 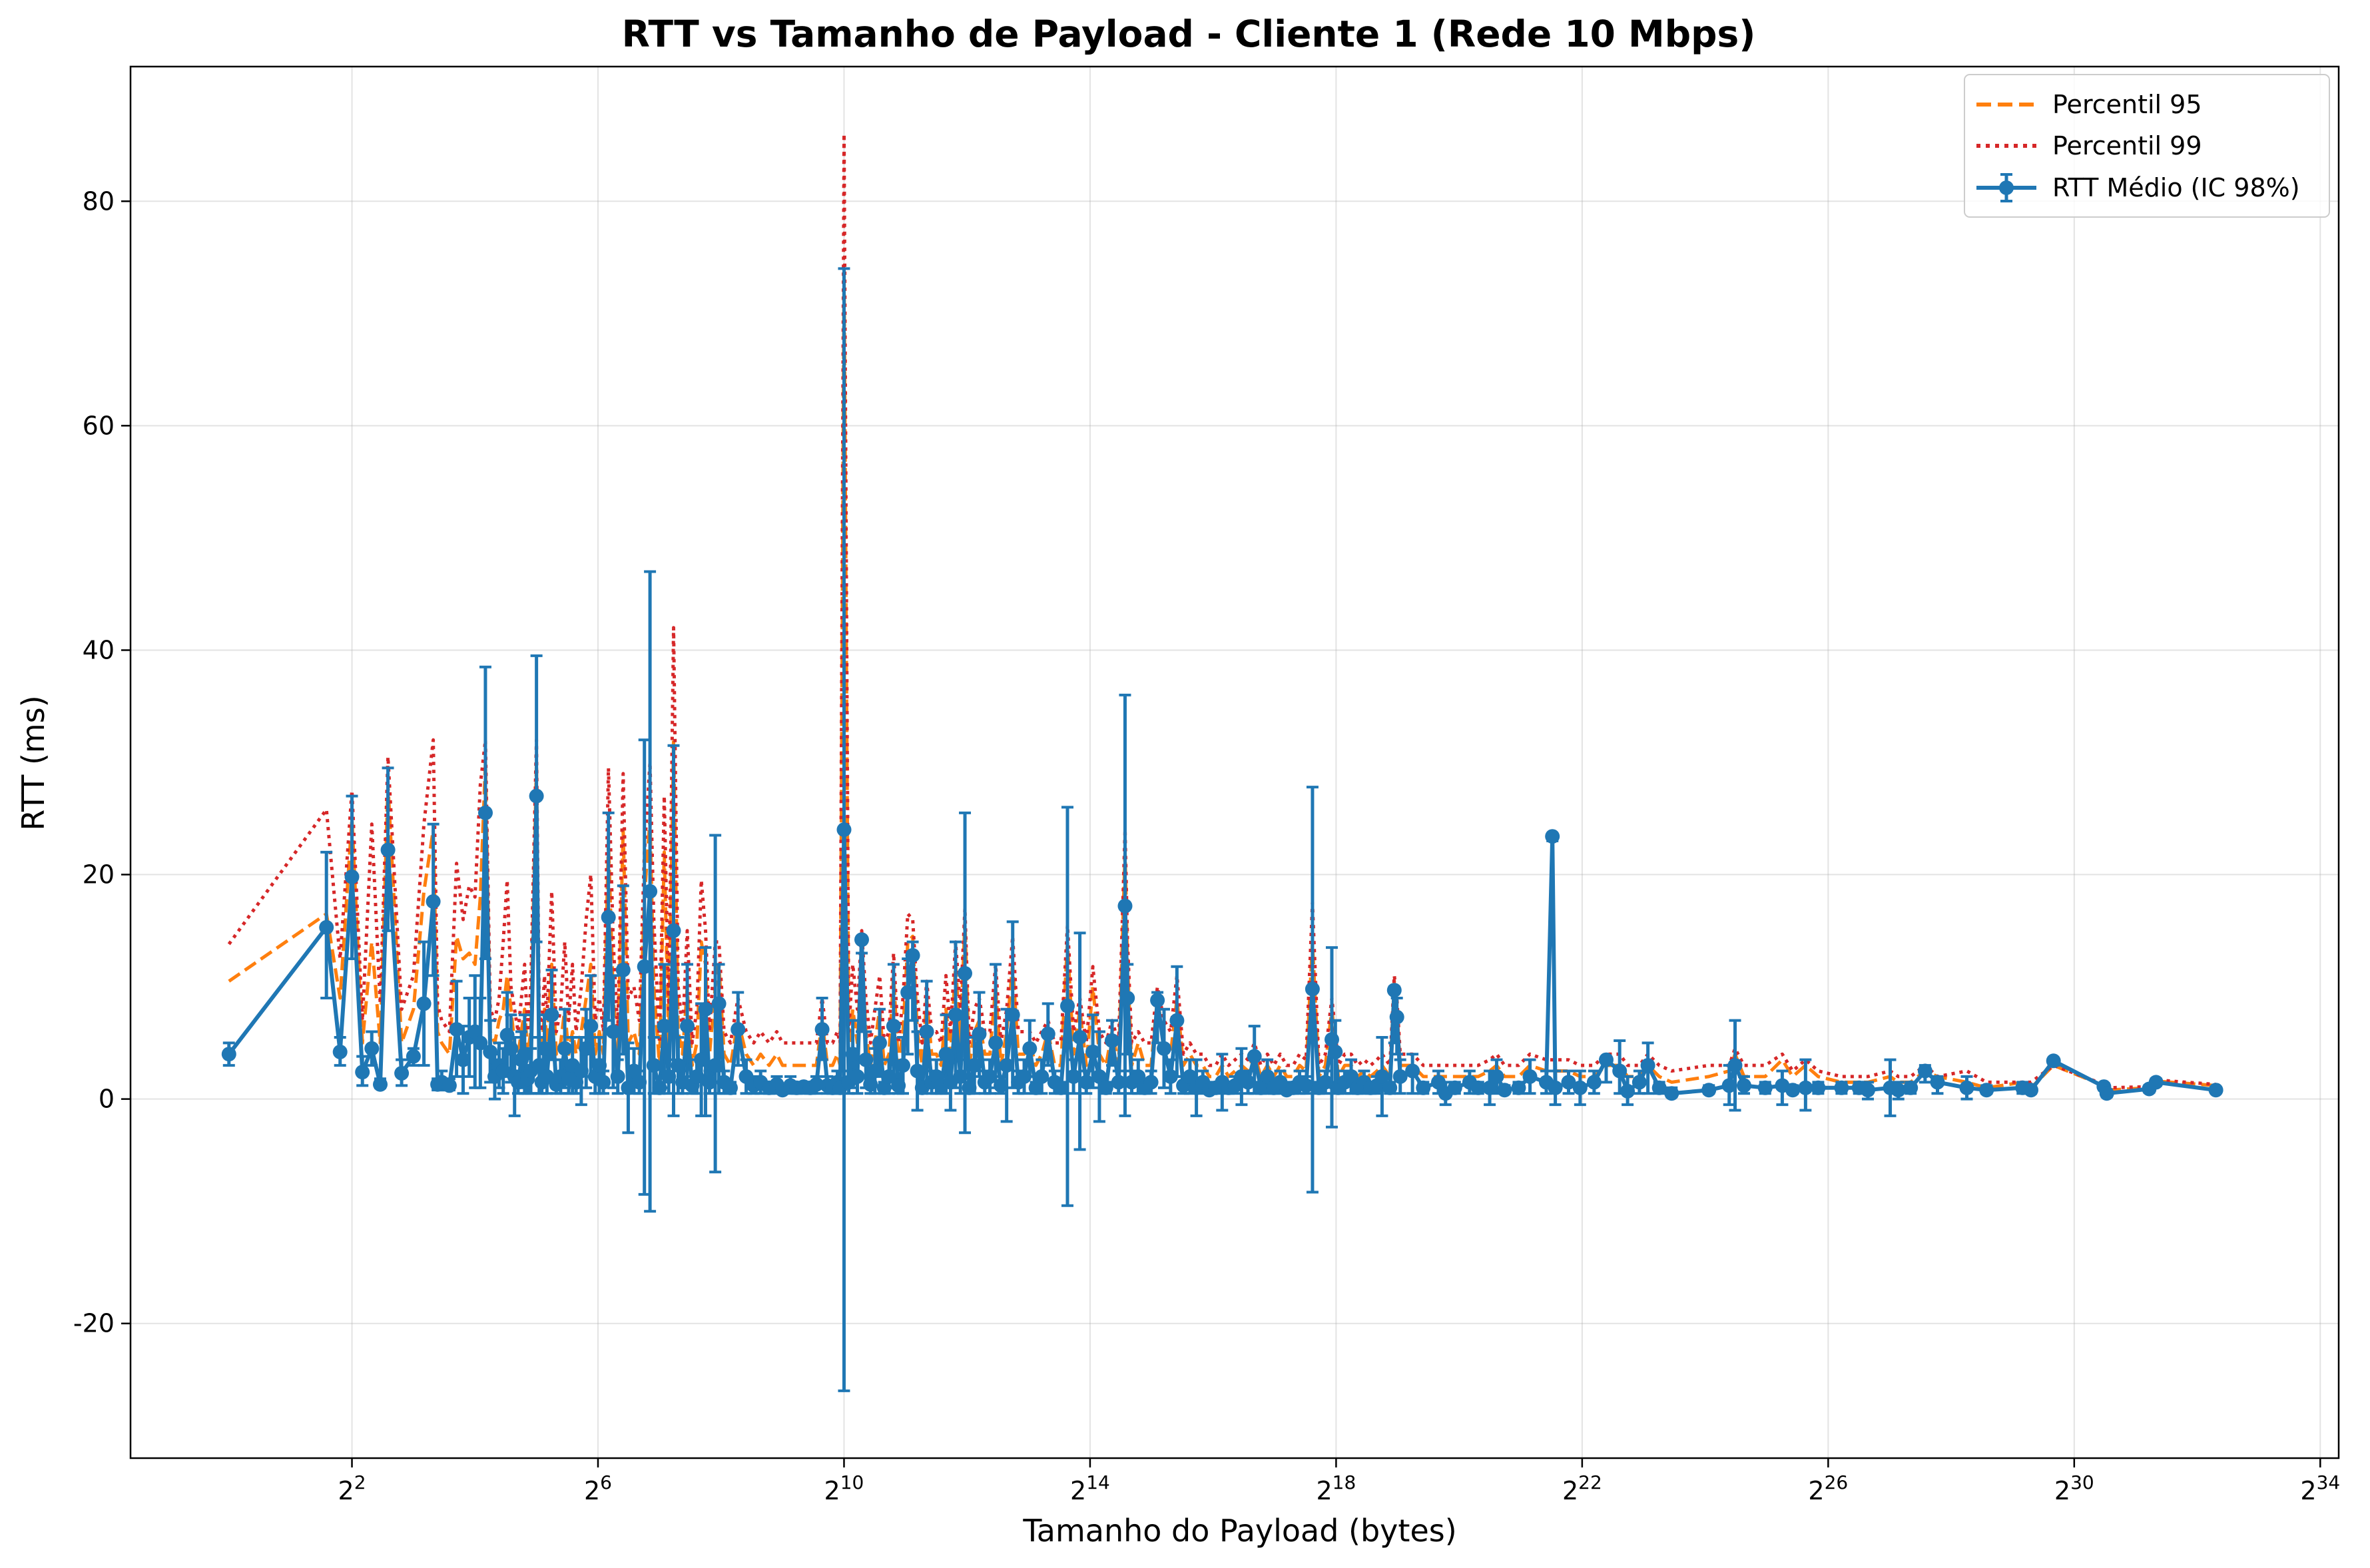 What do you see at coordinates (598, 1488) in the screenshot?
I see `x-tick-label: 26` at bounding box center [598, 1488].